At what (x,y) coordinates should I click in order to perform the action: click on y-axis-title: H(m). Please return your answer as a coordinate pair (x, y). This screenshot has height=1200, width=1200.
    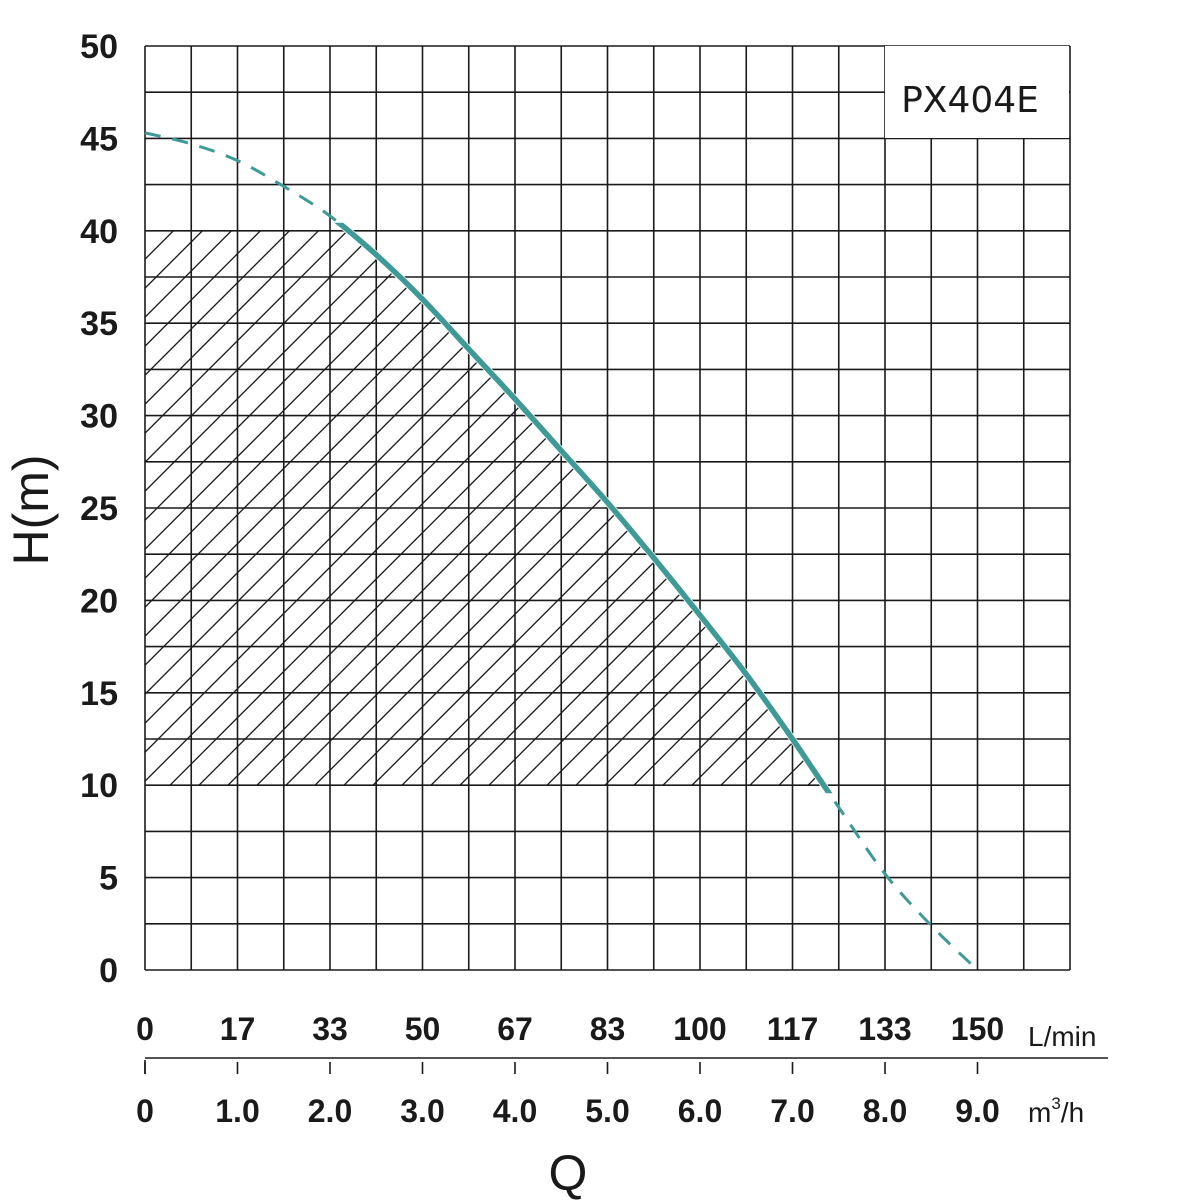
    Looking at the image, I should click on (31, 509).